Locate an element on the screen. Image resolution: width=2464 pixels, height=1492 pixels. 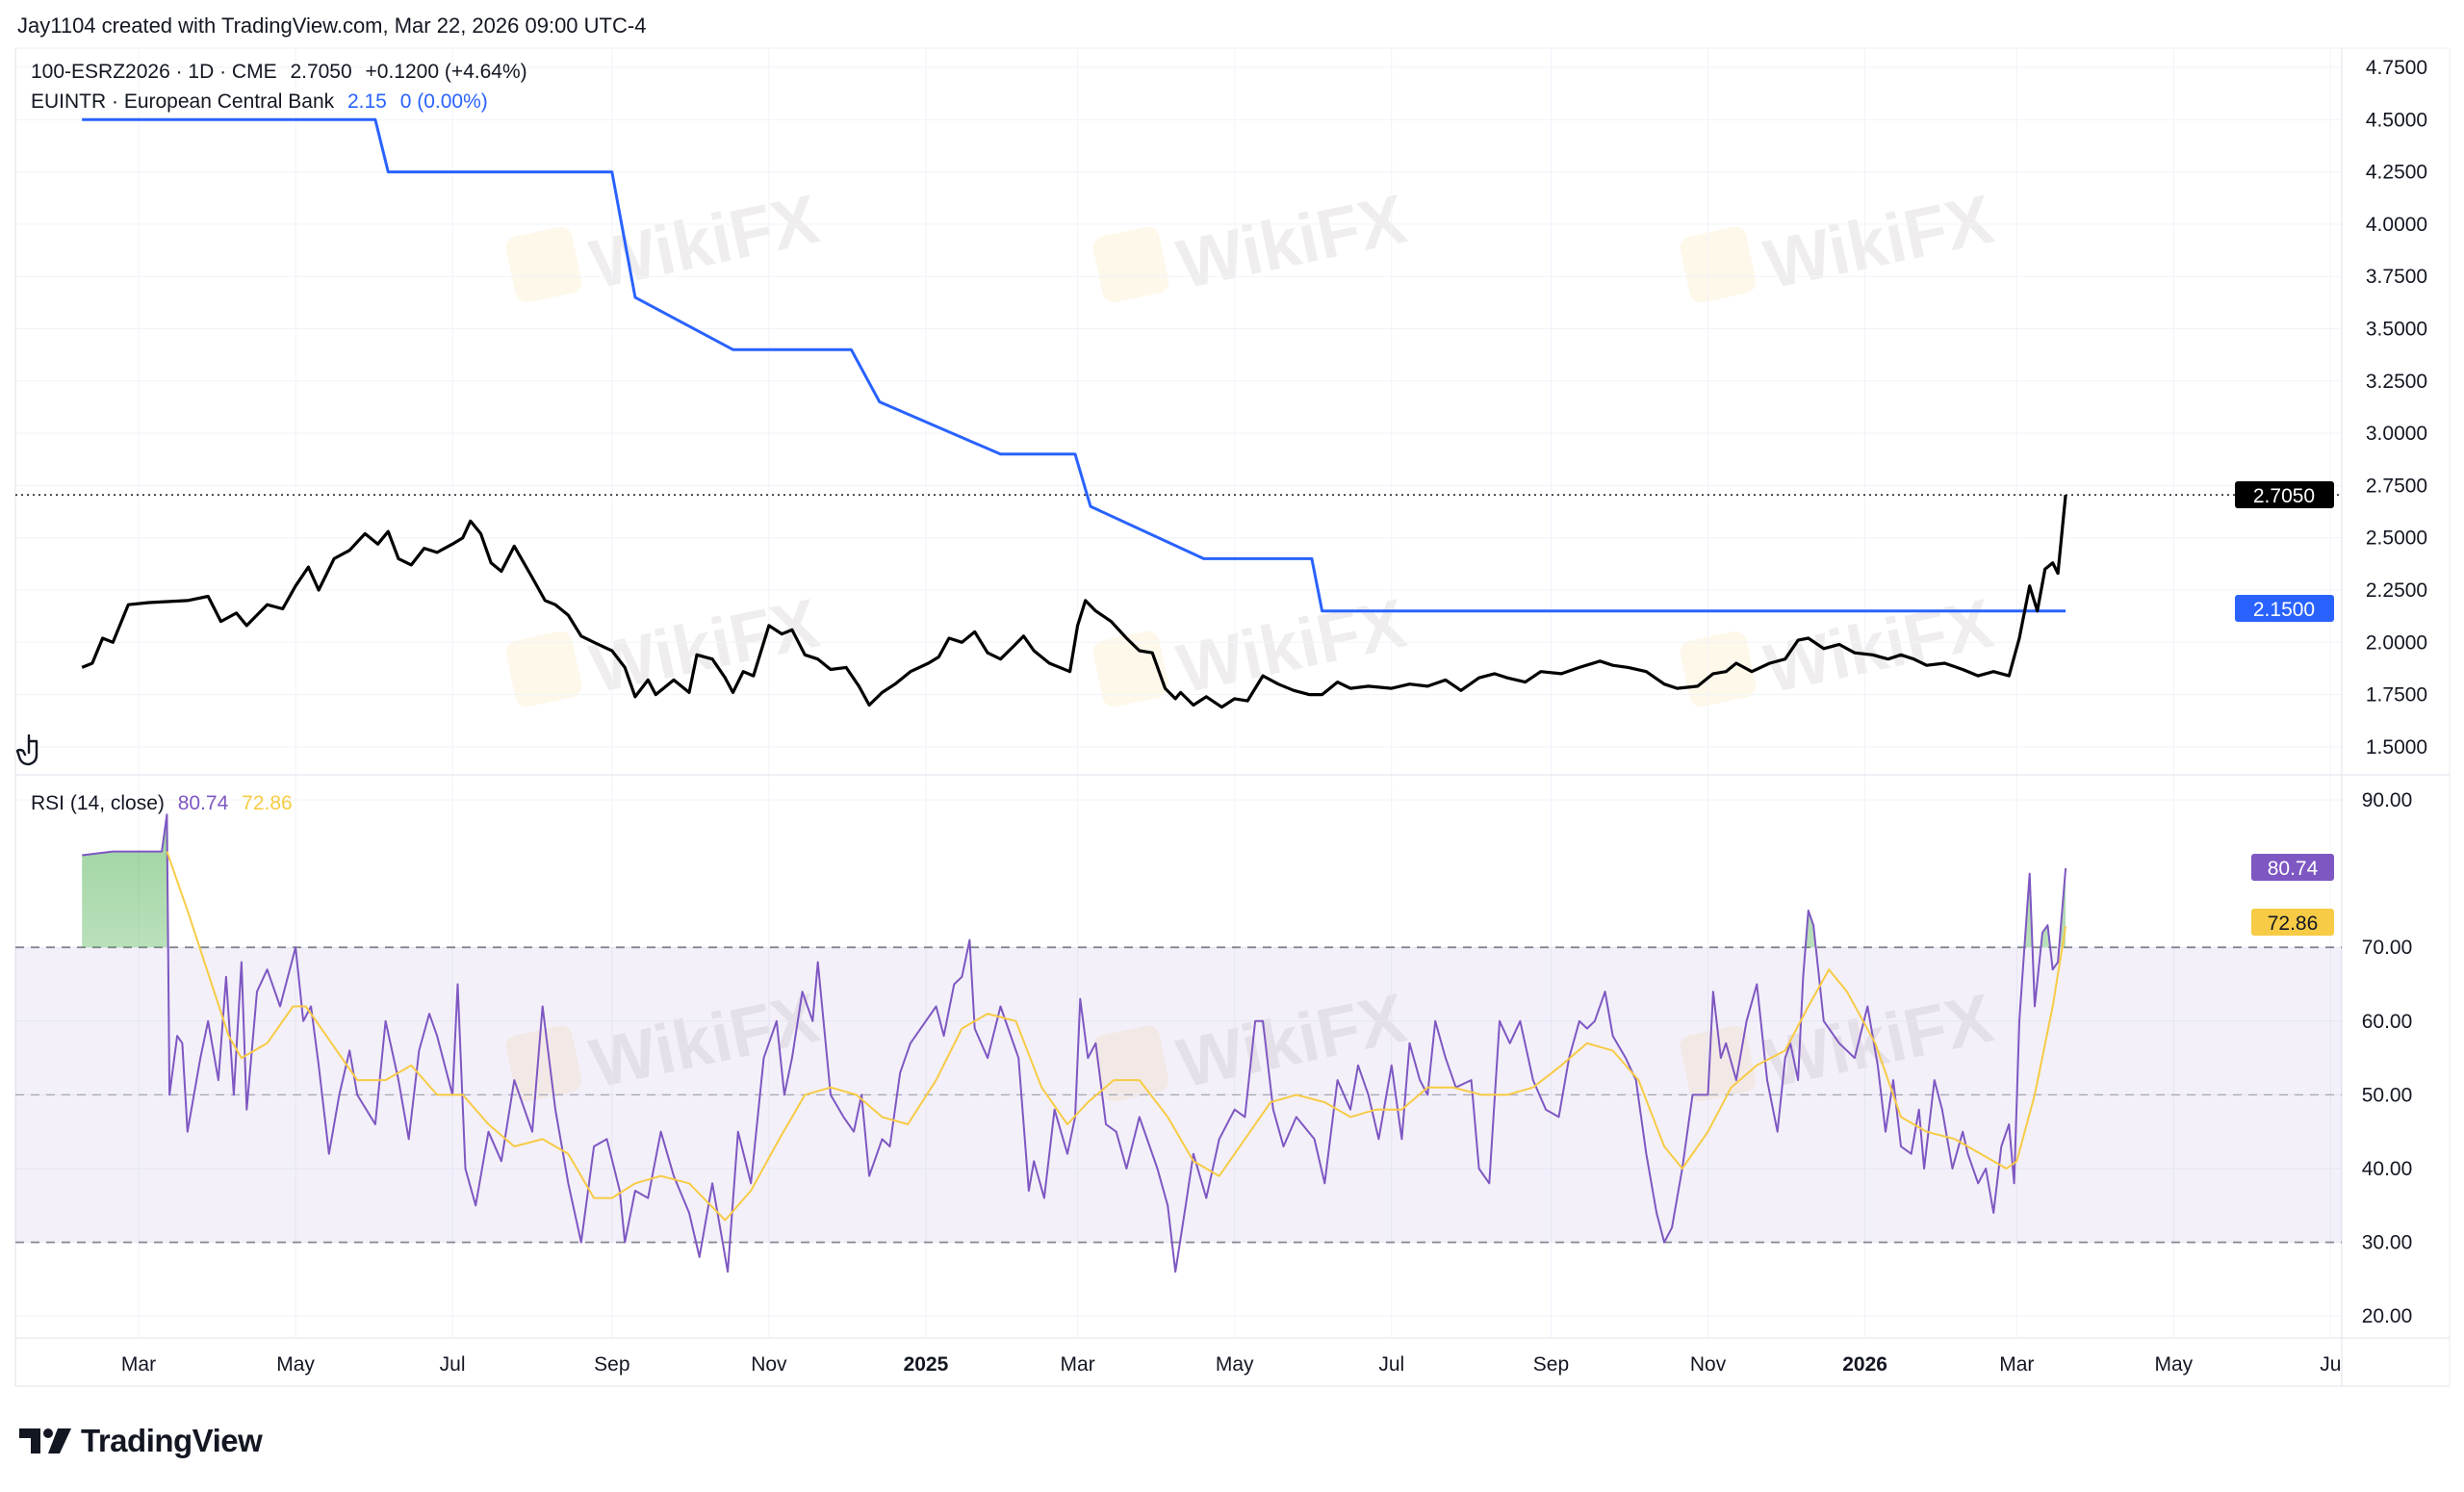
last-price-text: 2.7050 is located at coordinates (2284, 496).